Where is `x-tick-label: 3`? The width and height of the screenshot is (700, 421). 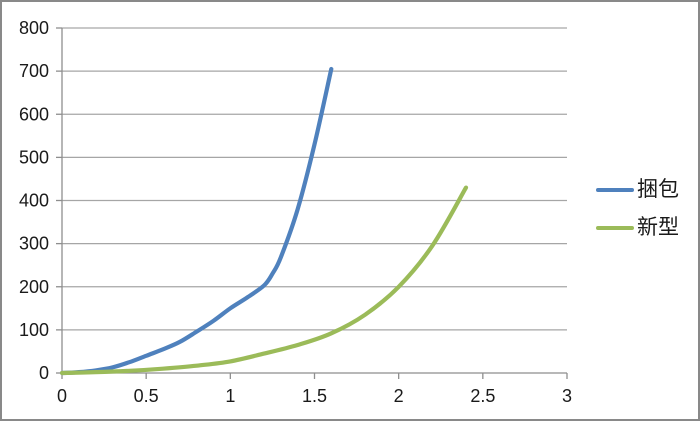 x-tick-label: 3 is located at coordinates (567, 396).